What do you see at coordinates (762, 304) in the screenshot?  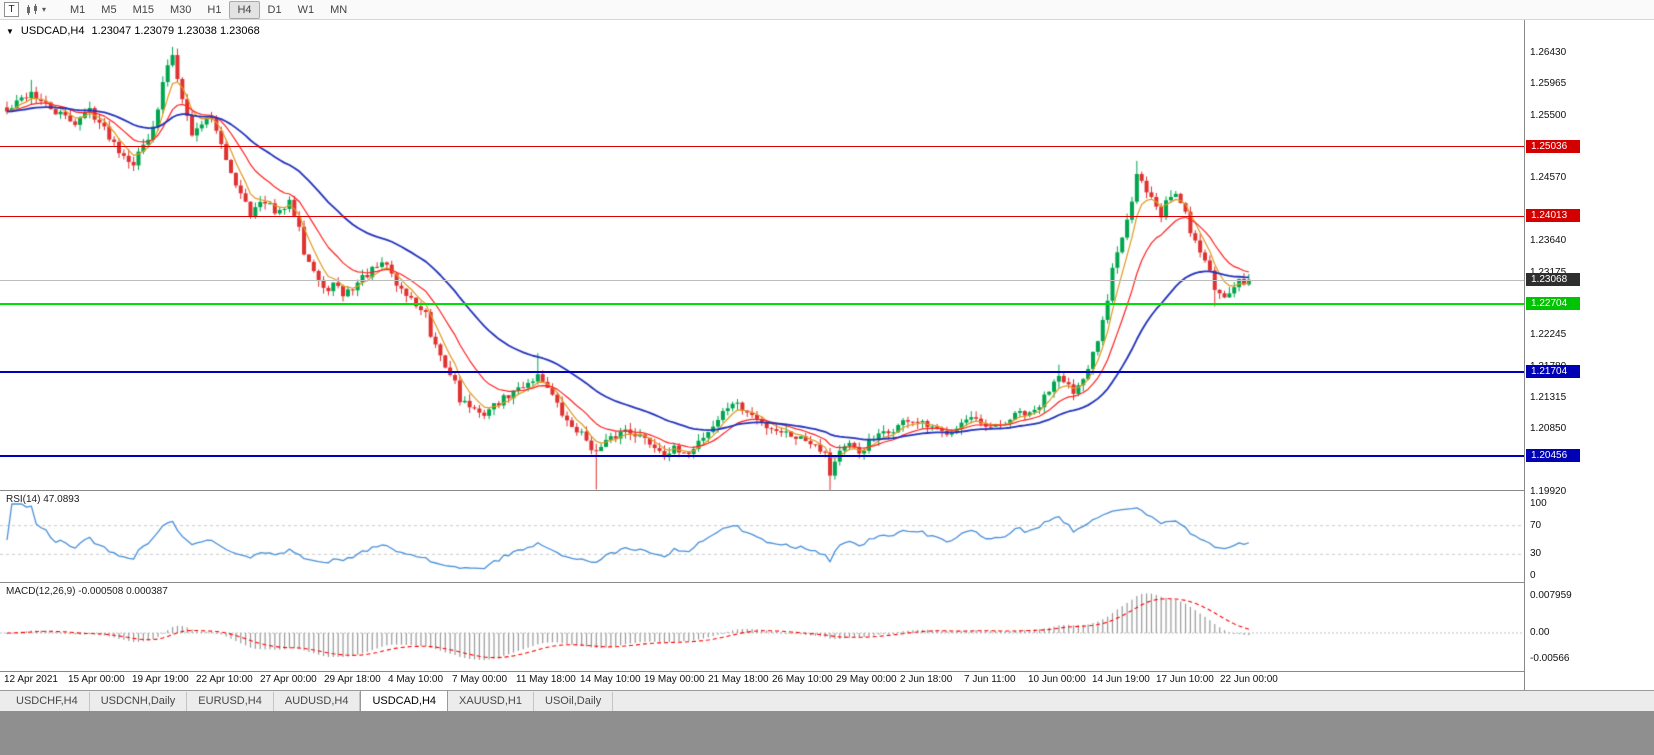 I see `horizontal-line-1.22704` at bounding box center [762, 304].